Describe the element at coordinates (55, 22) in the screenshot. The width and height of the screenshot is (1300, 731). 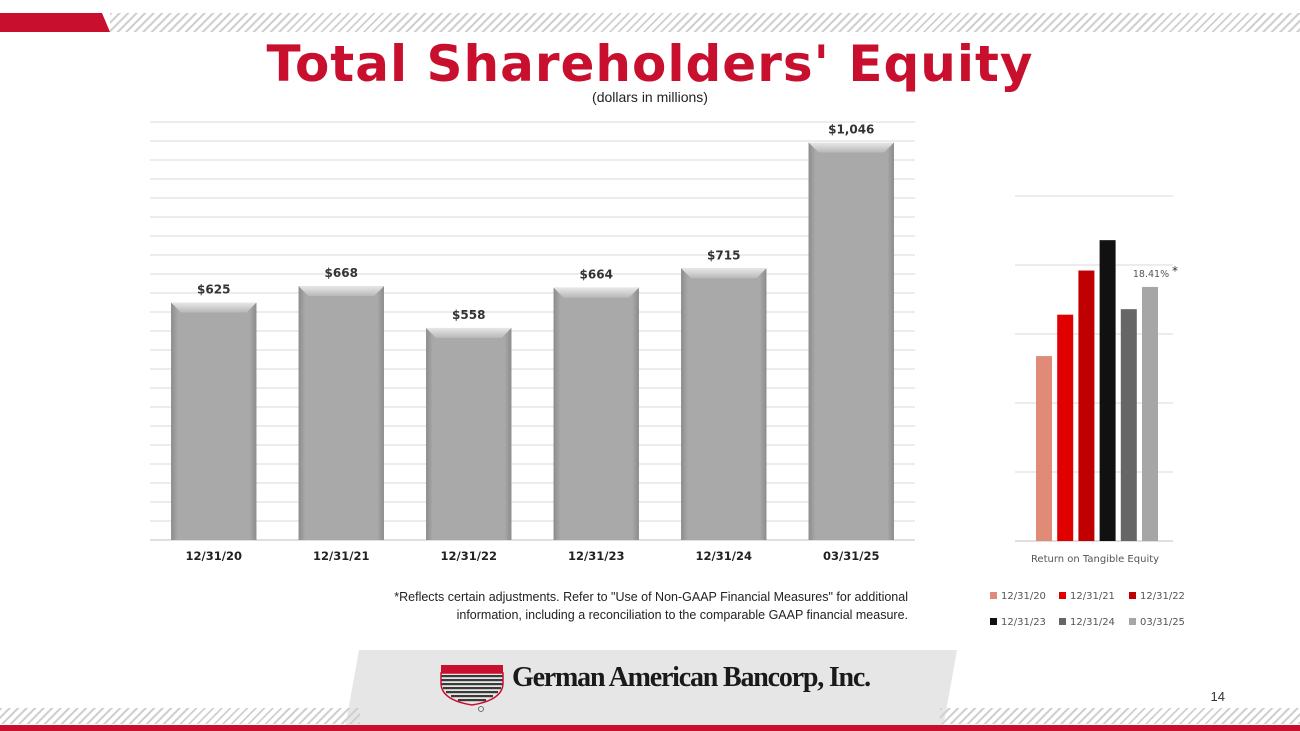
I see `top-red-tab` at that location.